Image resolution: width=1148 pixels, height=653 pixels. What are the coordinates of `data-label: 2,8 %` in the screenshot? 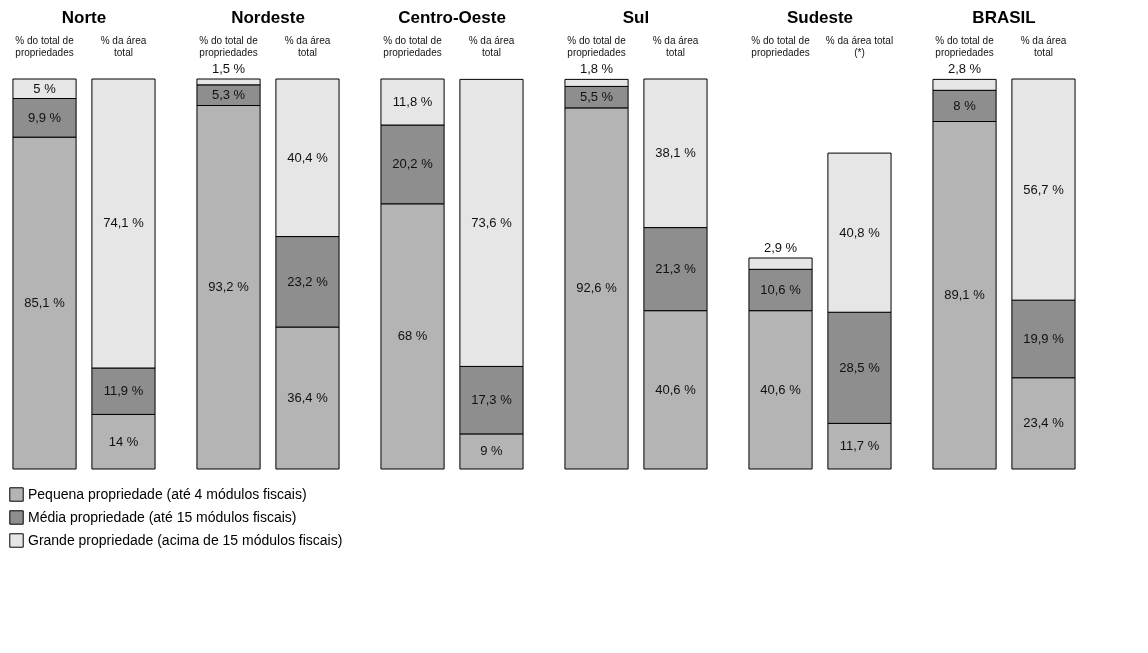 It's located at (964, 69).